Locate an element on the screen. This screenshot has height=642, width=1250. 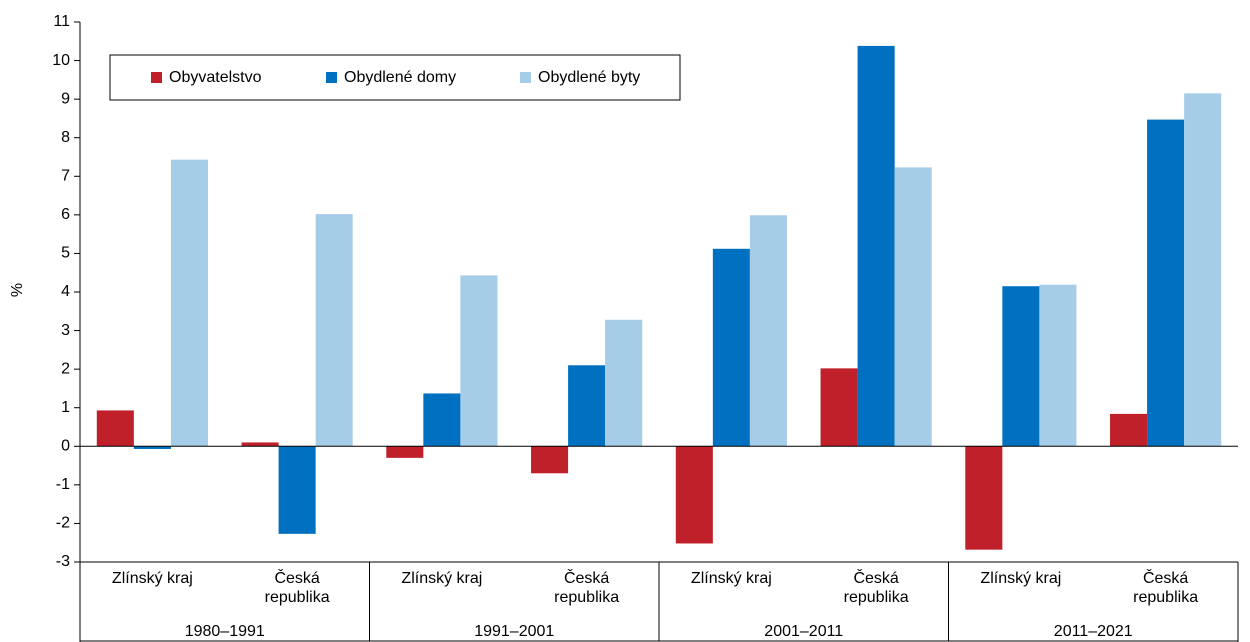
y-tick-label: 11 is located at coordinates (61, 21).